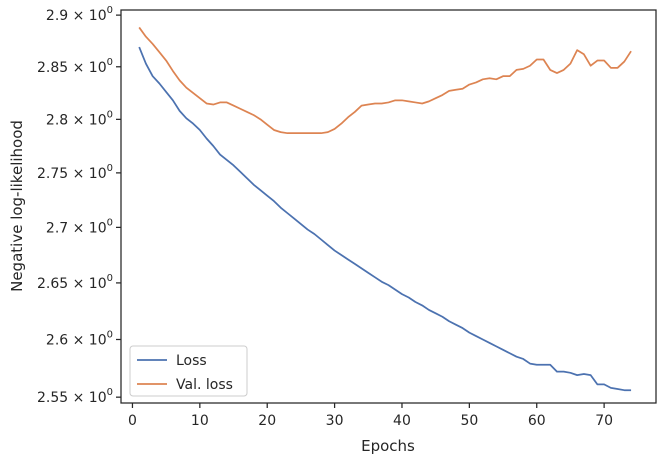 The image size is (667, 468). I want to click on x-tick-label: 70, so click(604, 421).